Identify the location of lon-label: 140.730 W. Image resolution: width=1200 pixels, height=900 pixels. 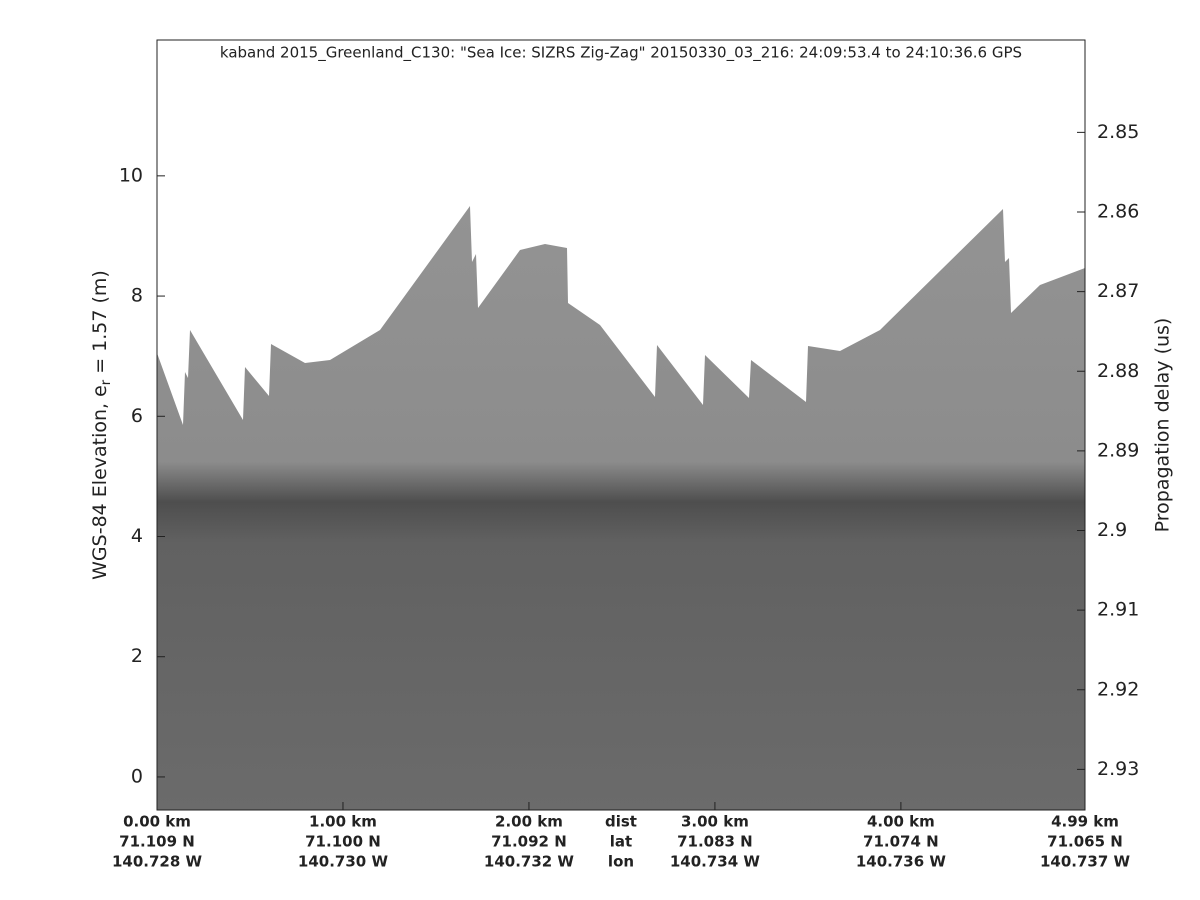
(343, 862).